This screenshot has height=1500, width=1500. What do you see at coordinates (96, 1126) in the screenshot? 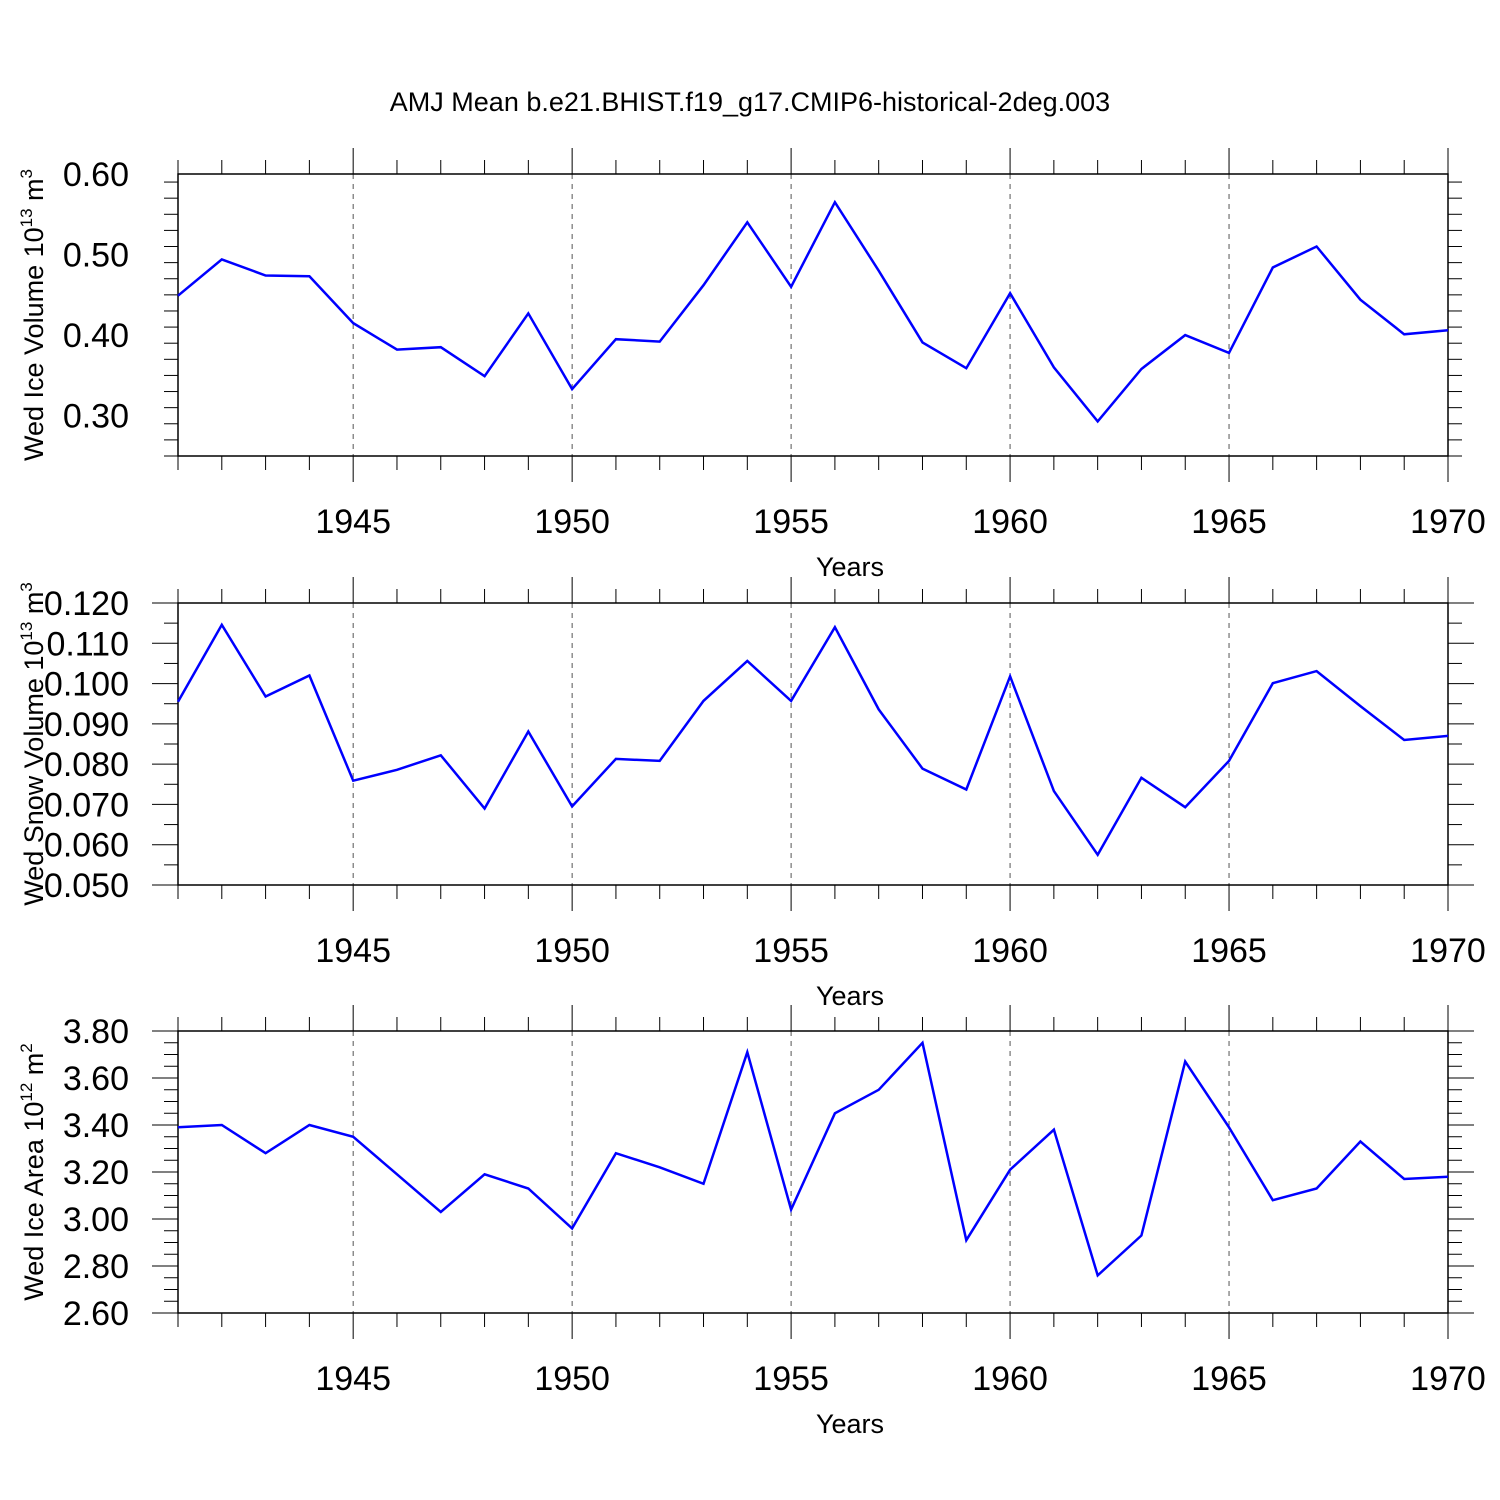
I see `ice-area-y-tick-label: 3.40` at bounding box center [96, 1126].